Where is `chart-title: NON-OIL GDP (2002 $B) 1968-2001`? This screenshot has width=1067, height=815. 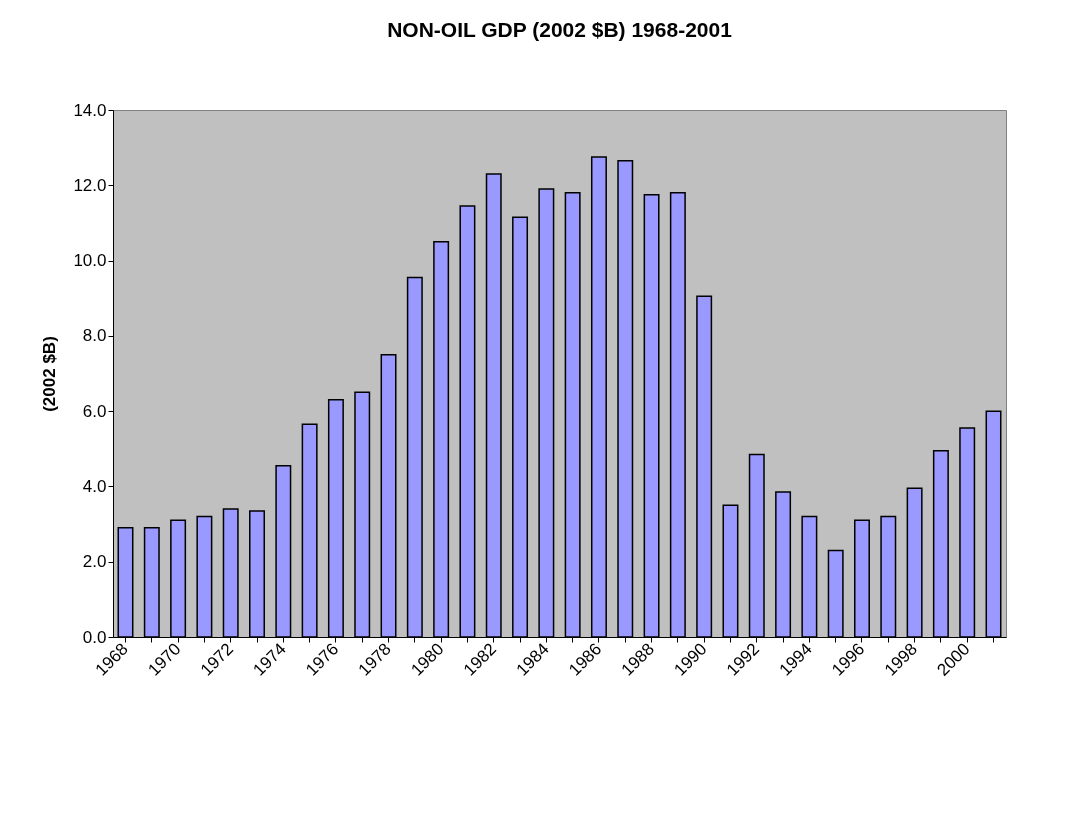
chart-title: NON-OIL GDP (2002 $B) 1968-2001 is located at coordinates (560, 29).